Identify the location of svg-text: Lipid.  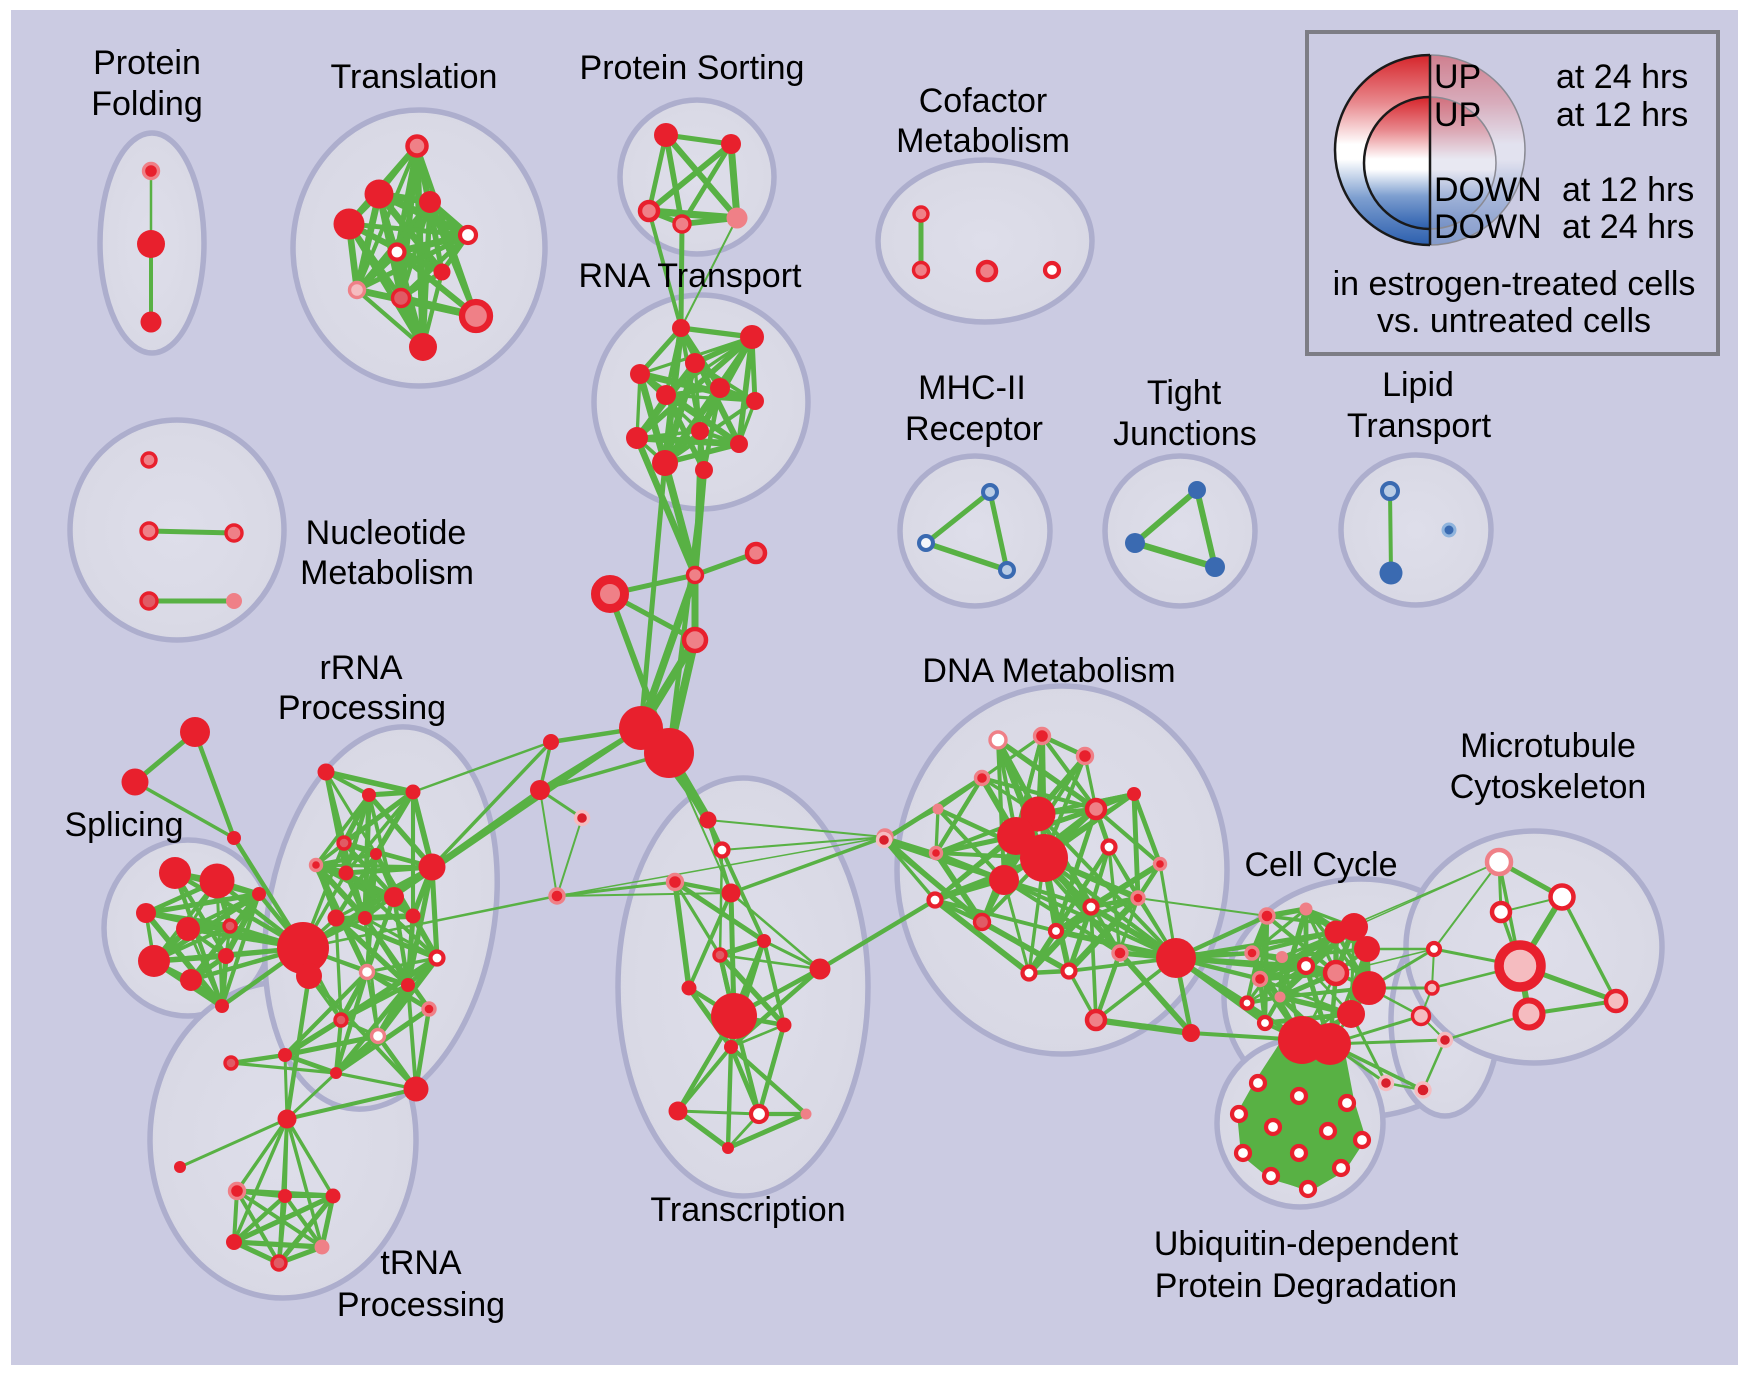
(1418, 385).